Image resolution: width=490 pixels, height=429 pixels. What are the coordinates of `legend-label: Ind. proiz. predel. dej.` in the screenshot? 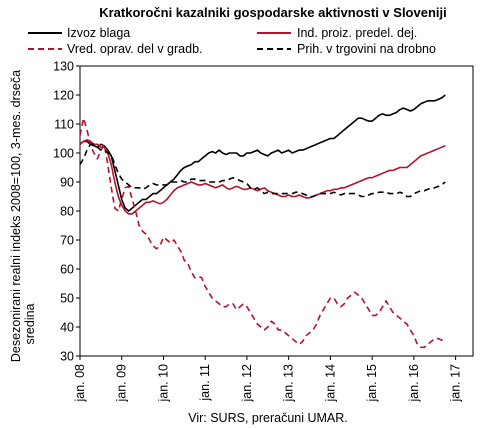 It's located at (357, 33).